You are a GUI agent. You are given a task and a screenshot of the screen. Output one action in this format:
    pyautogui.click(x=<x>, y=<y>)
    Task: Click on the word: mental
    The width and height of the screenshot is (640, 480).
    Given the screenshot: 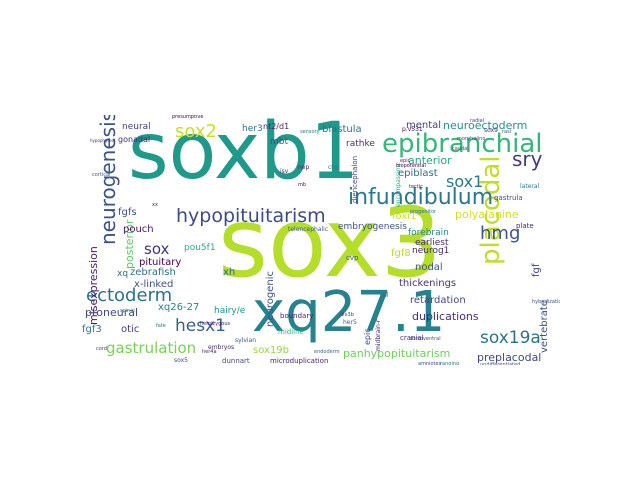 What is the action you would take?
    pyautogui.click(x=424, y=125)
    